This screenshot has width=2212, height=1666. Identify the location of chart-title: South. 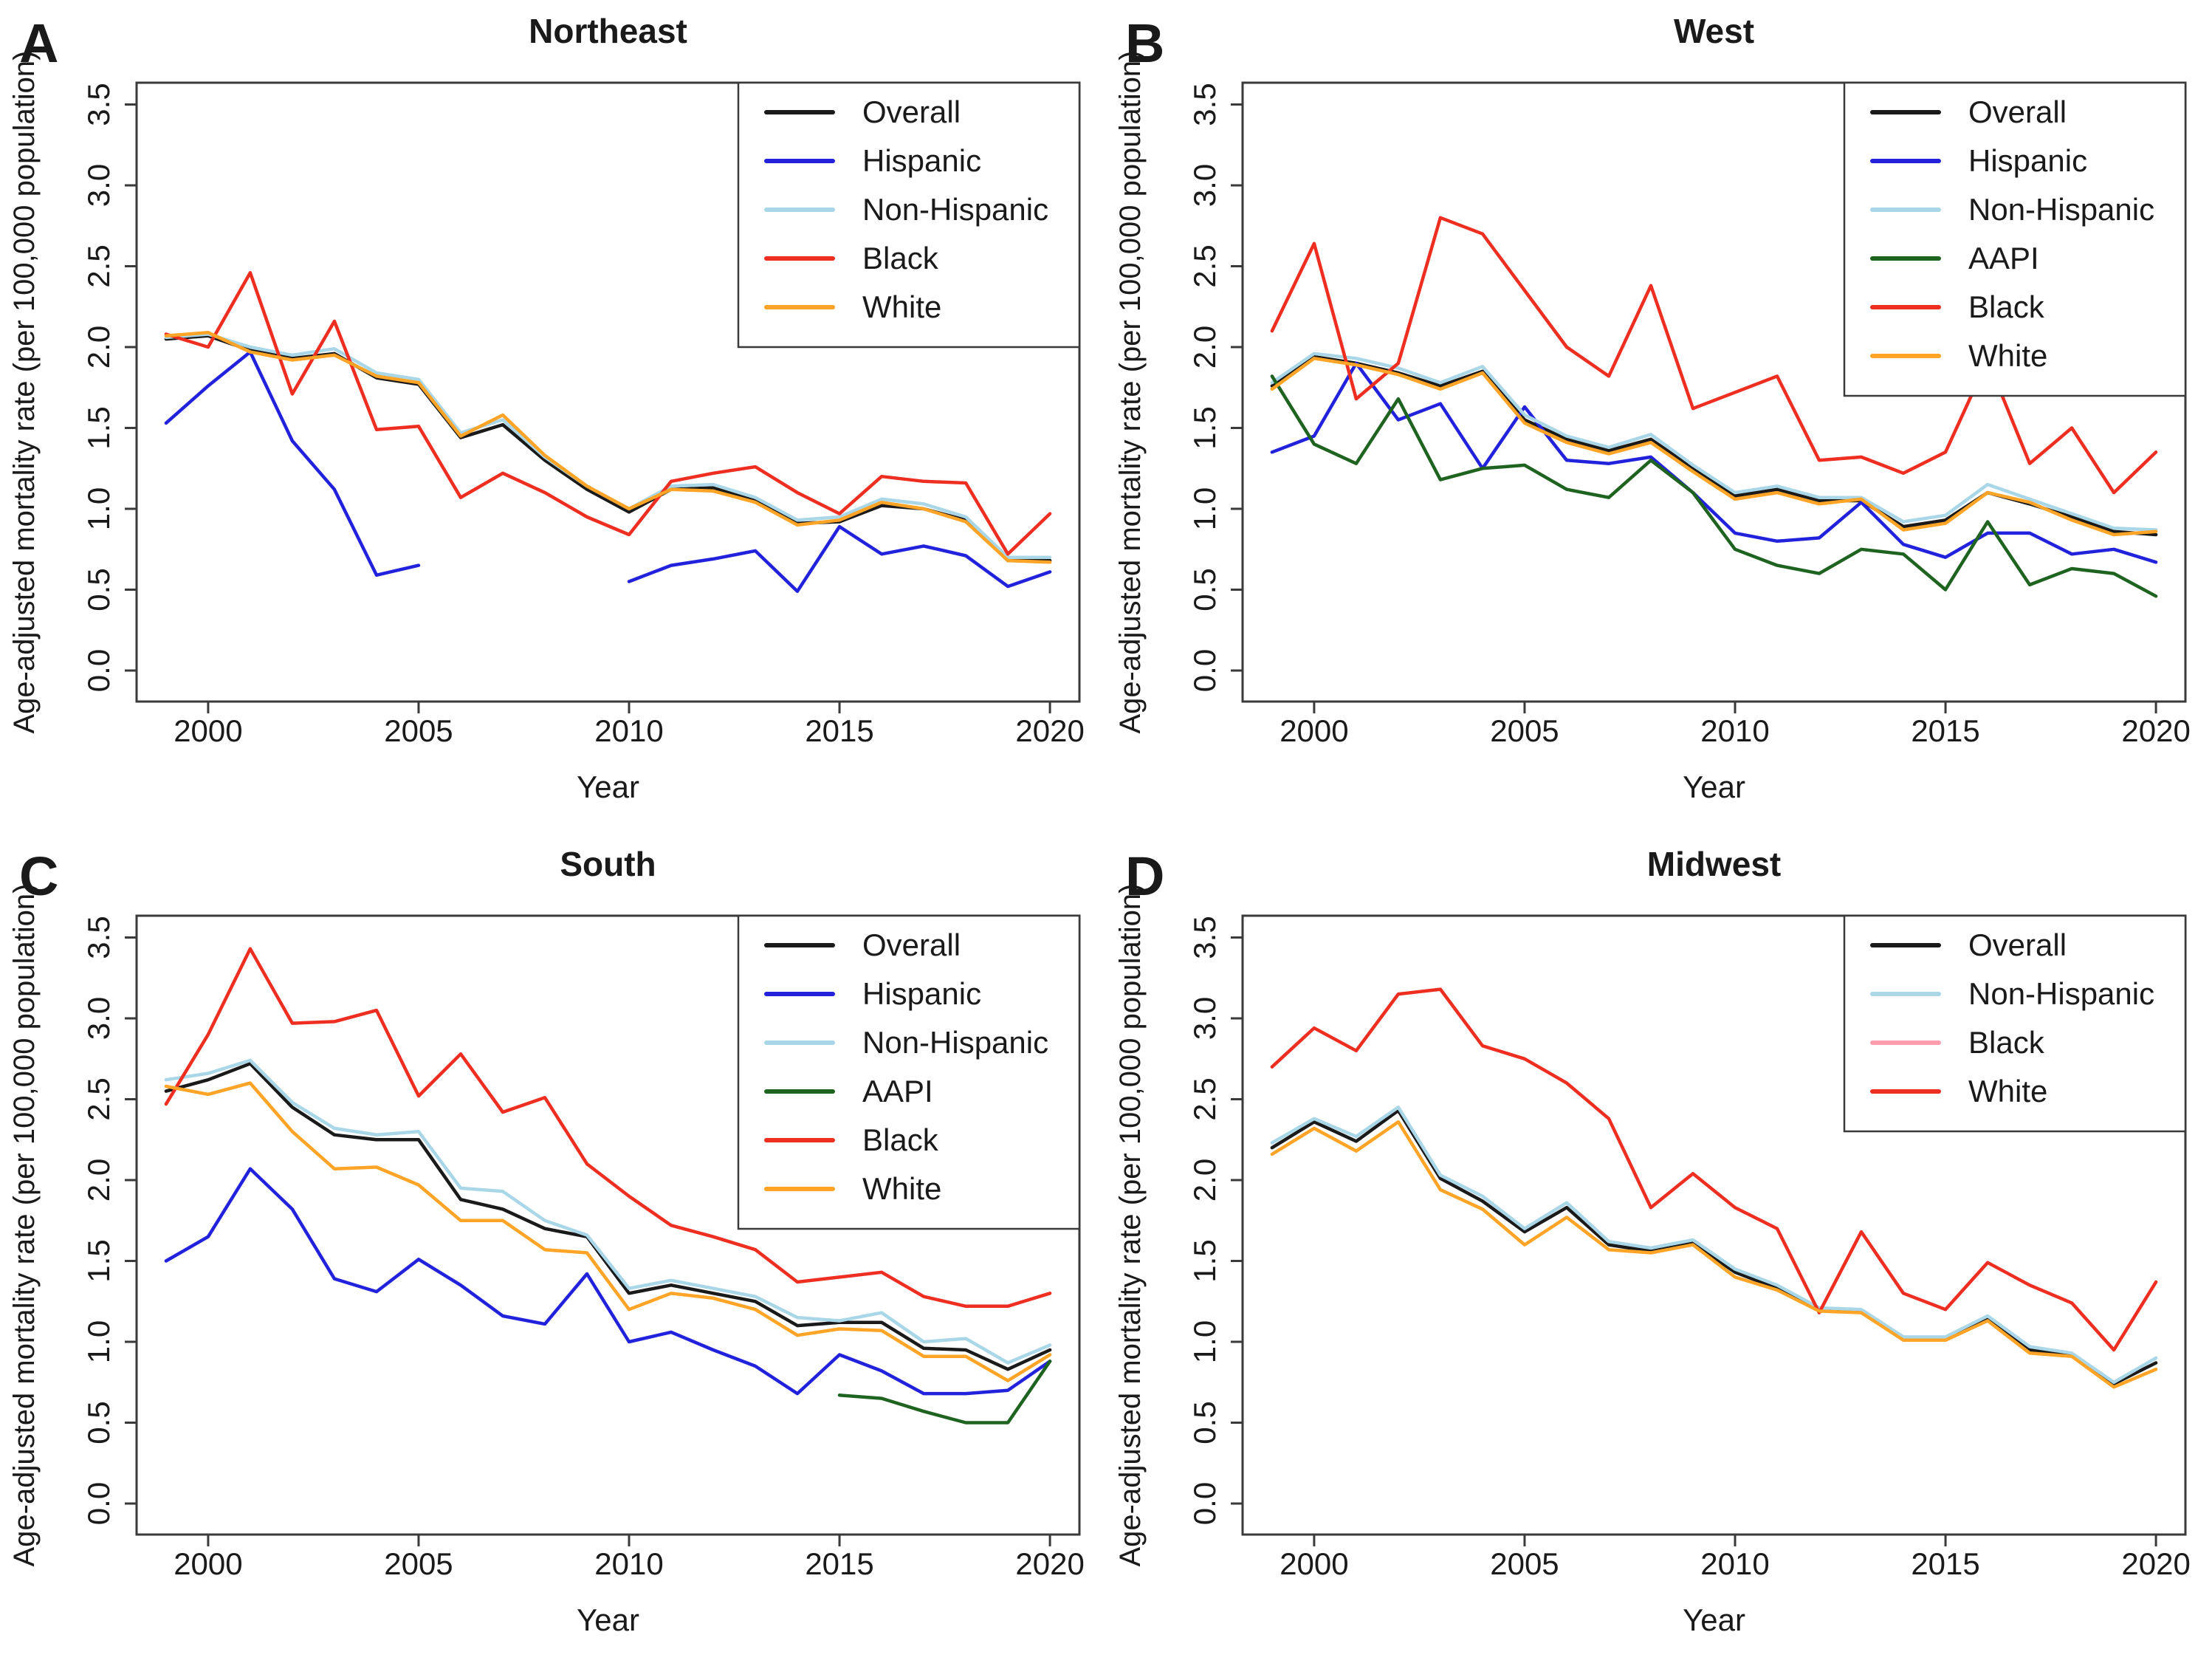
(608, 864).